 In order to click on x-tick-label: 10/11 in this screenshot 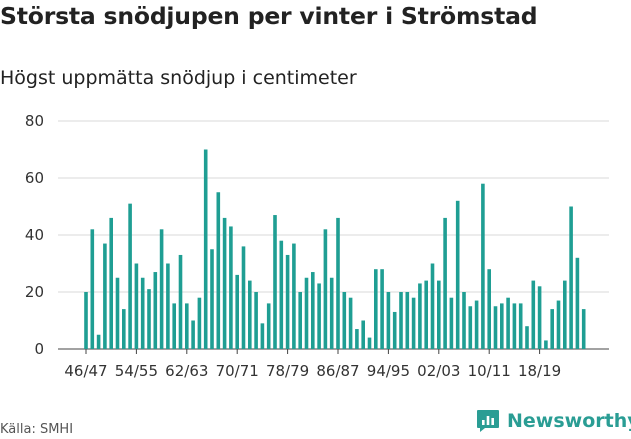, I will do `click(489, 371)`.